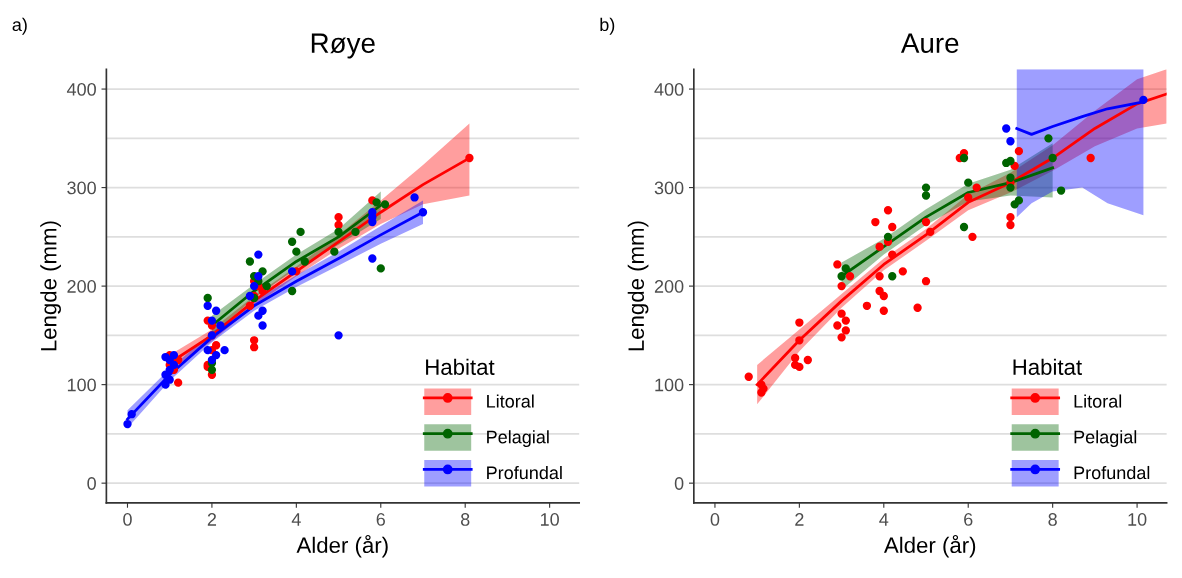 This screenshot has height=578, width=1182. I want to click on legend-label: Litoral, so click(1098, 401).